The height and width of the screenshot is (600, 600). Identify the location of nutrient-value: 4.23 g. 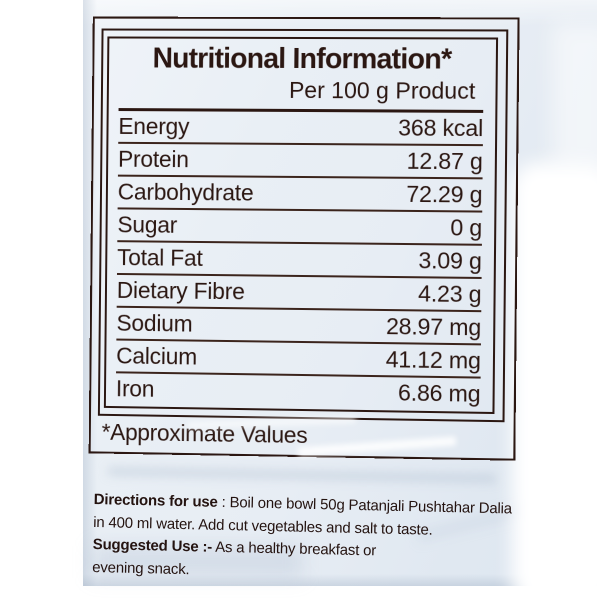
(449, 294).